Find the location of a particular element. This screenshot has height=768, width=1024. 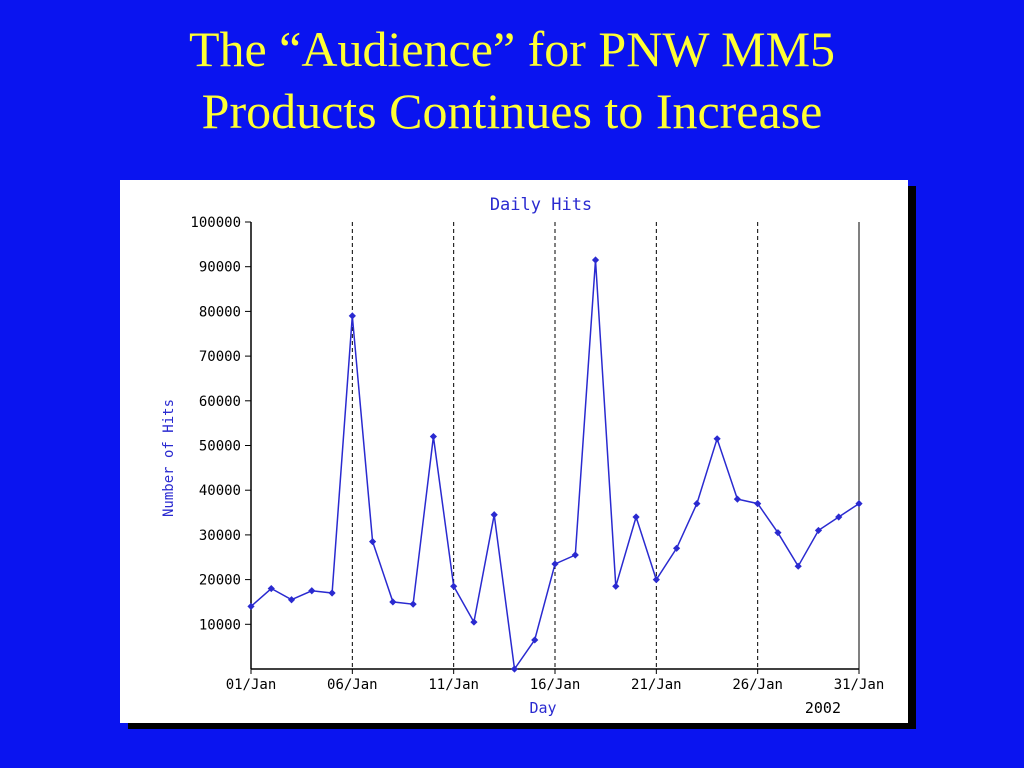

x-tick-label: 11/Jan is located at coordinates (453, 685).